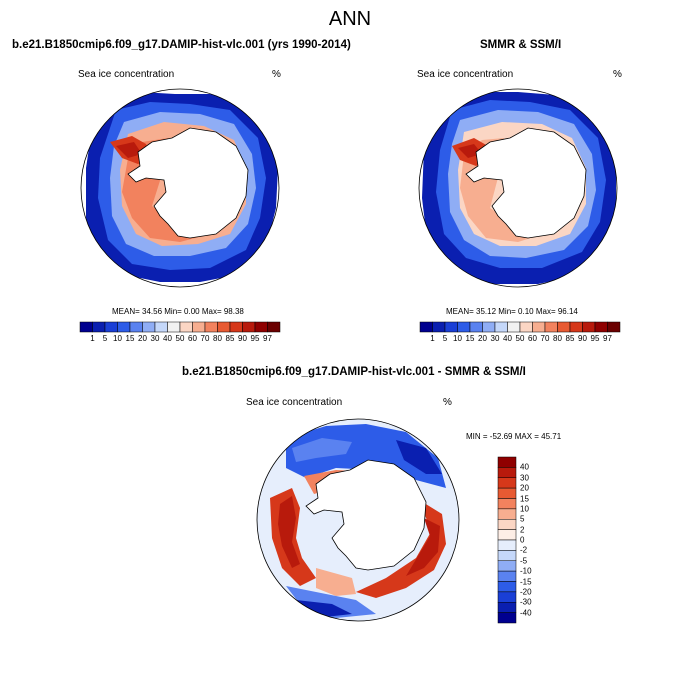 The height and width of the screenshot is (700, 700). What do you see at coordinates (130, 338) in the screenshot?
I see `model-colorbar-label: 15` at bounding box center [130, 338].